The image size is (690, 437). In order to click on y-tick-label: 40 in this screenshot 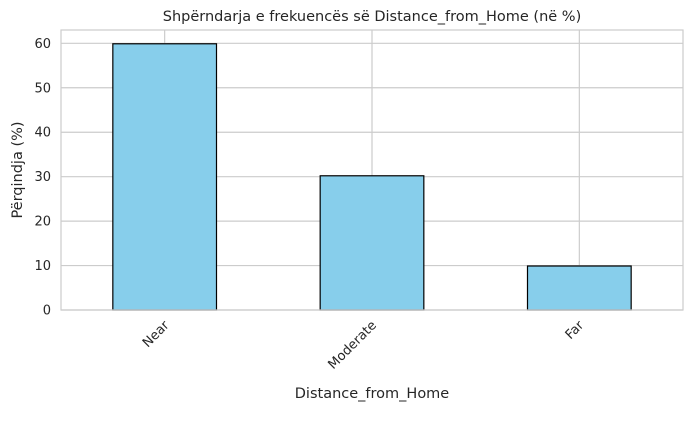, I will do `click(42, 133)`.